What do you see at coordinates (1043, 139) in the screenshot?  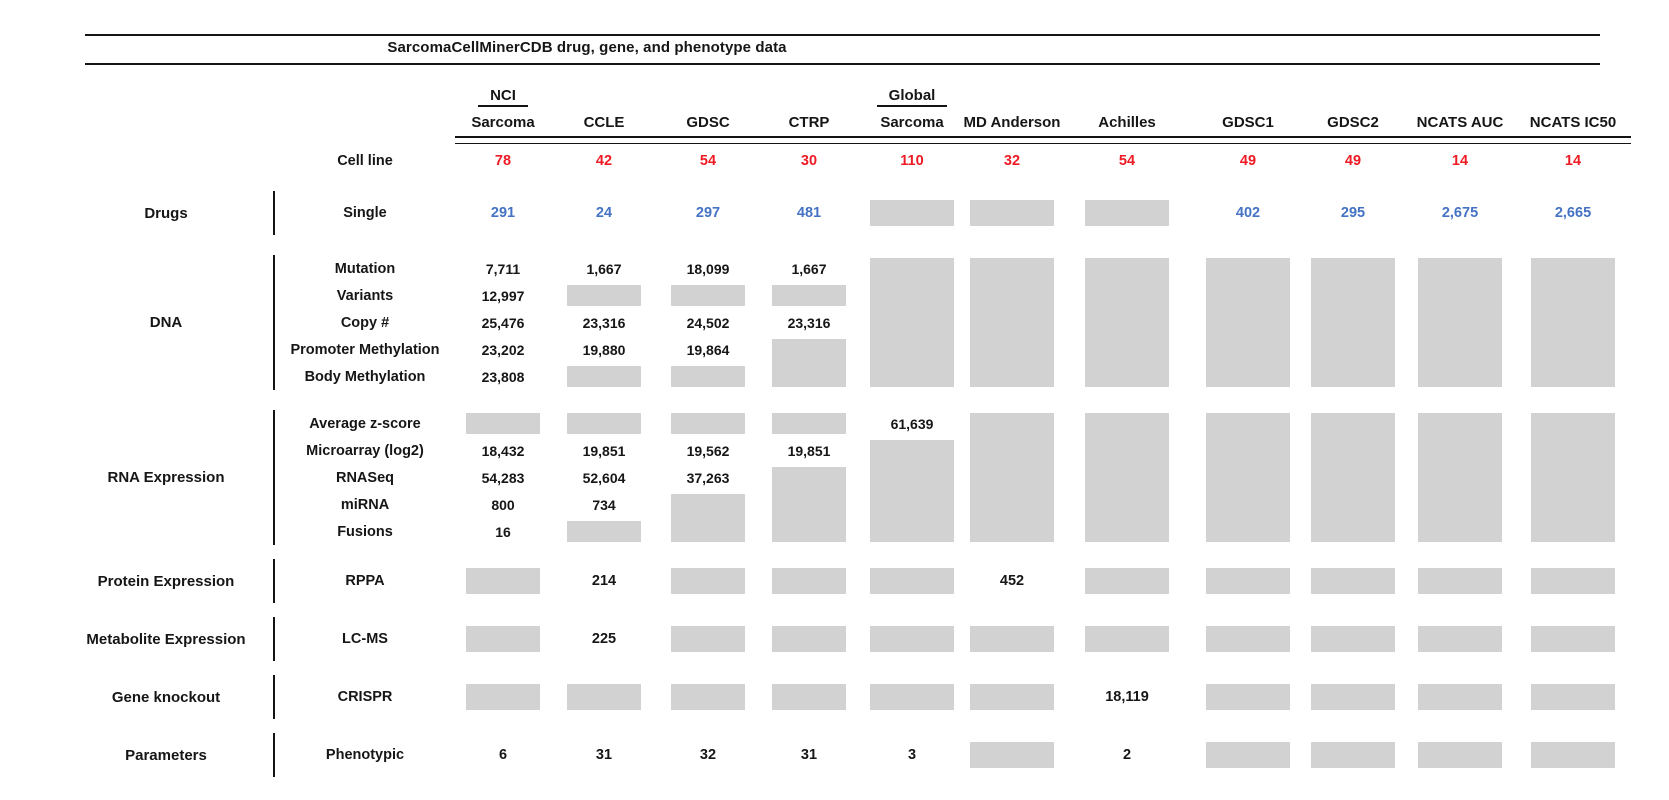 I see `header-double-rule` at bounding box center [1043, 139].